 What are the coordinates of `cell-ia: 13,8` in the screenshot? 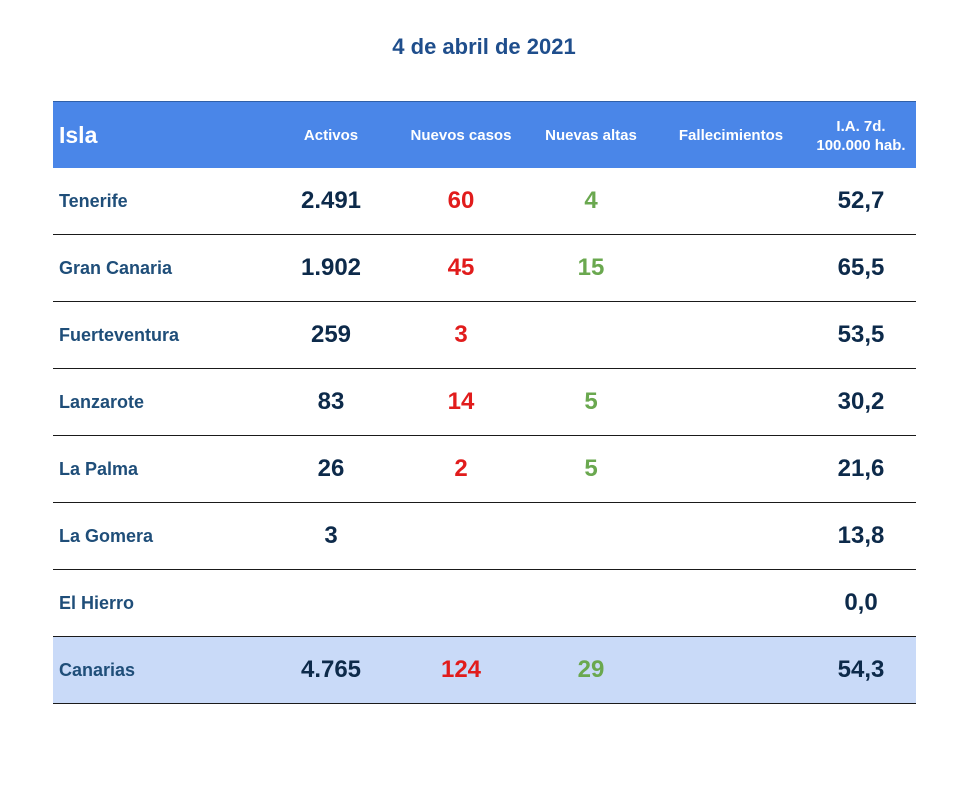 It's located at (861, 535).